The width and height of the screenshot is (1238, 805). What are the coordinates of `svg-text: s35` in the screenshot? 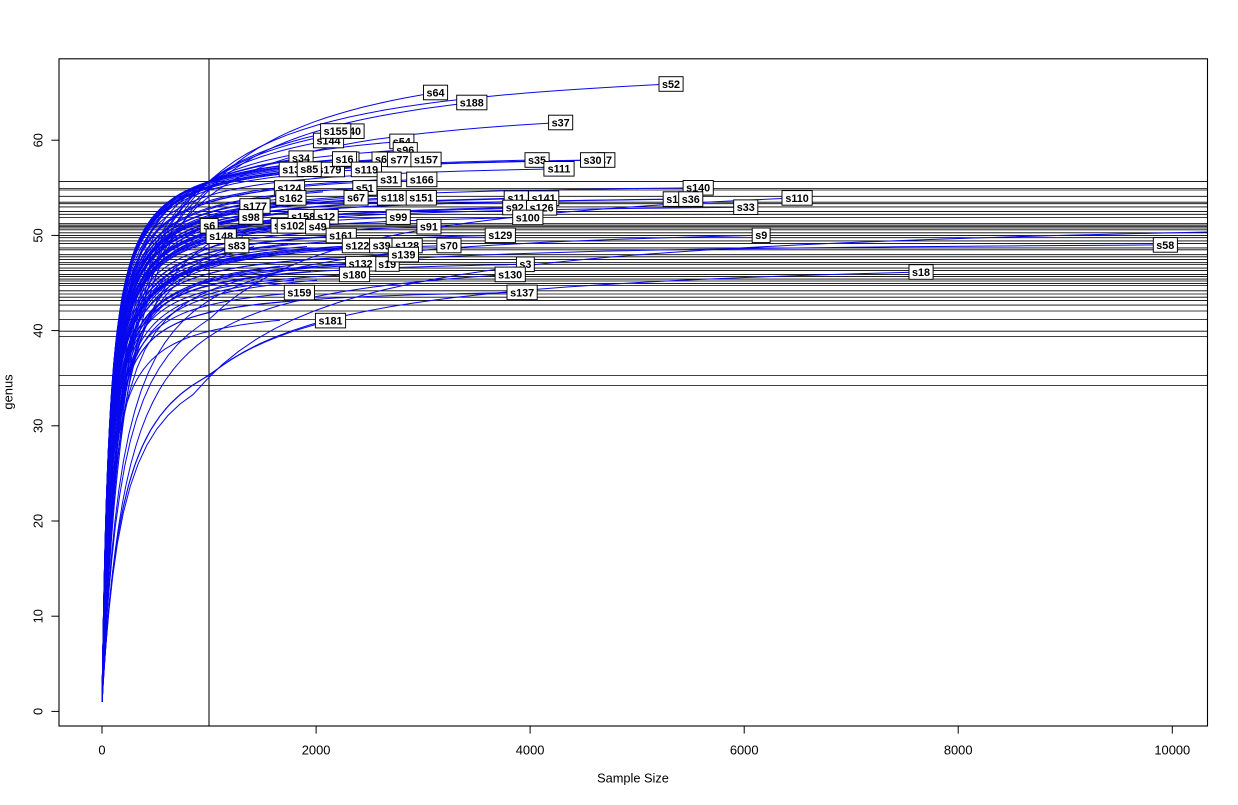 It's located at (537, 161).